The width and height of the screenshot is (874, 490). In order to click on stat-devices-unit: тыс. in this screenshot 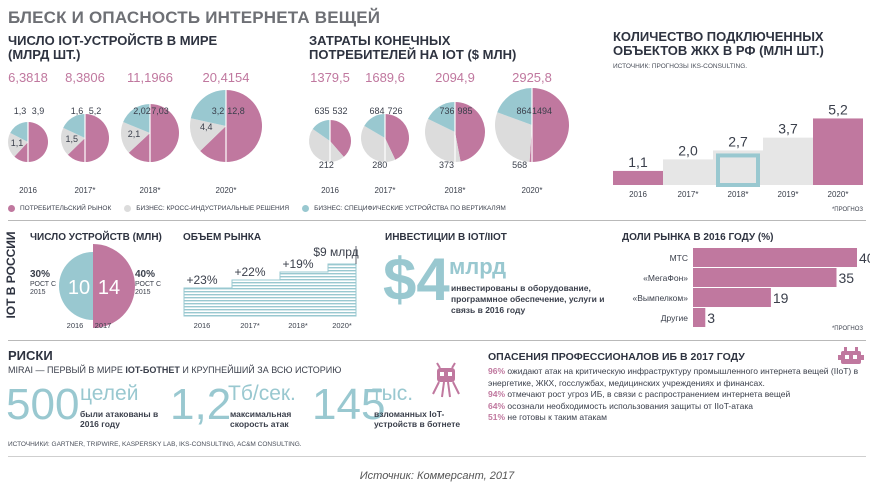, I will do `click(393, 393)`.